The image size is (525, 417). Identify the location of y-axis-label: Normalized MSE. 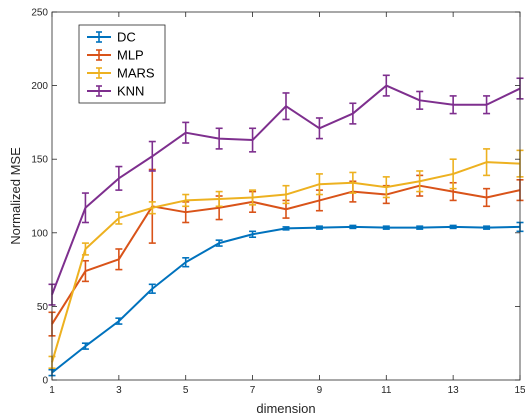
(15, 196).